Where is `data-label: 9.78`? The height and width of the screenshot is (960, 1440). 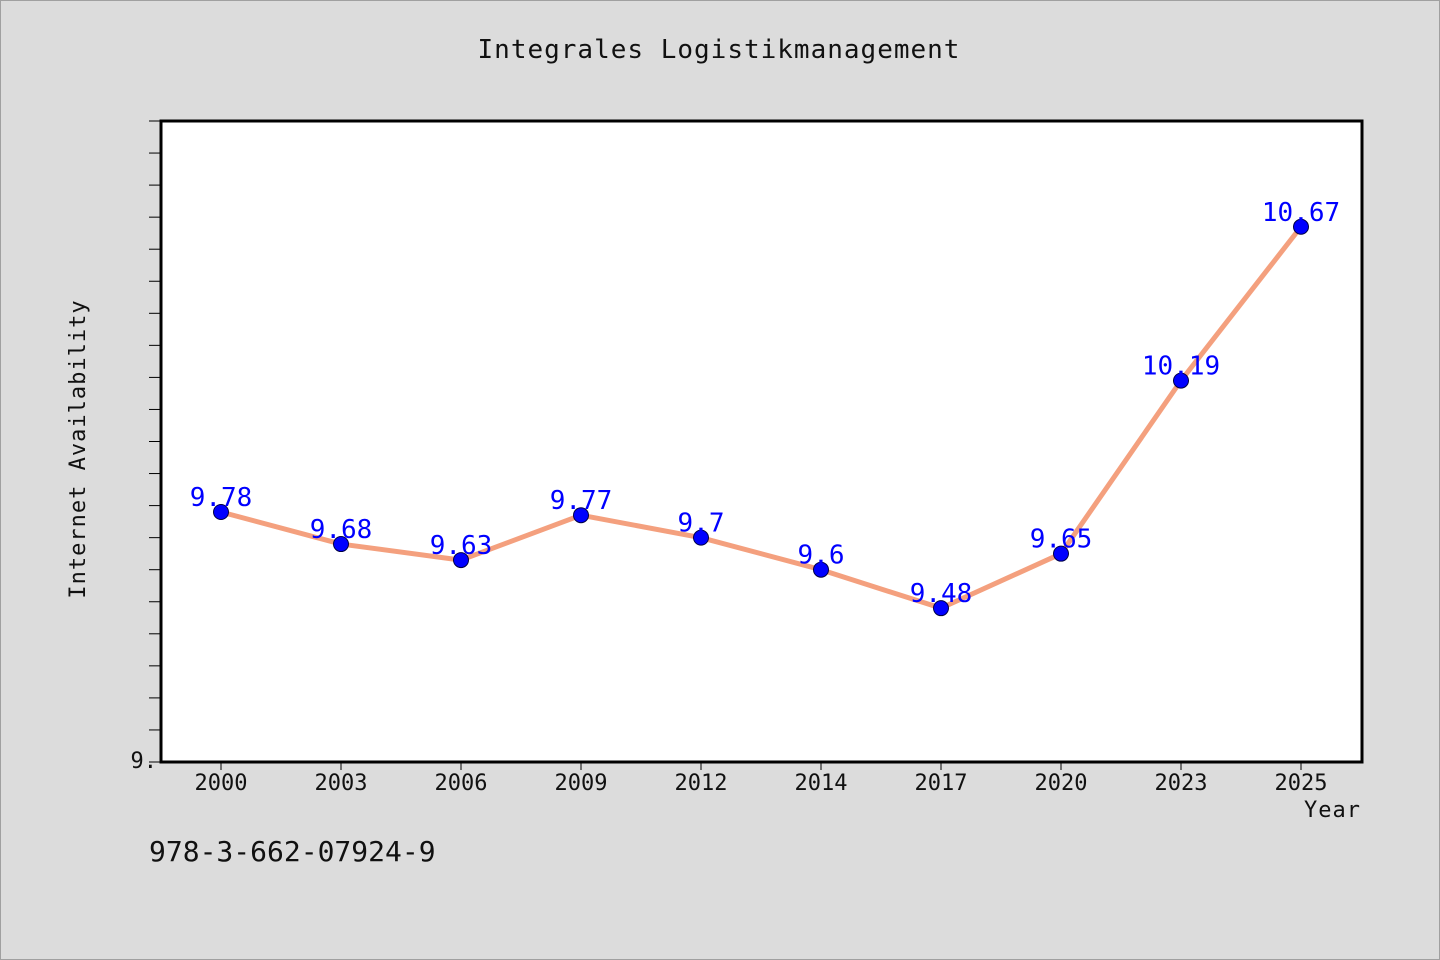 data-label: 9.78 is located at coordinates (221, 498).